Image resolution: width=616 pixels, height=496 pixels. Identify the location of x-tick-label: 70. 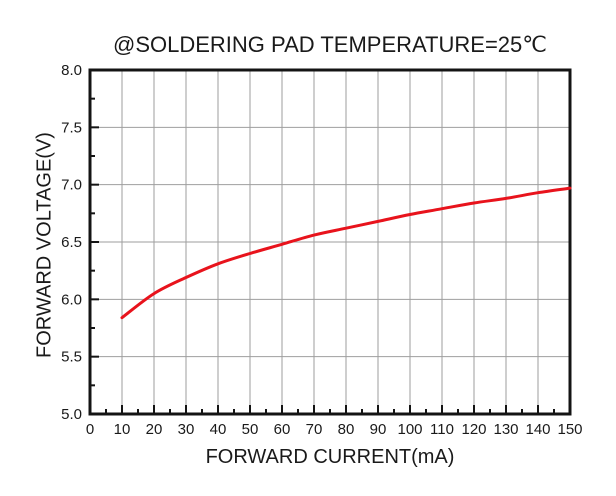
(314, 429).